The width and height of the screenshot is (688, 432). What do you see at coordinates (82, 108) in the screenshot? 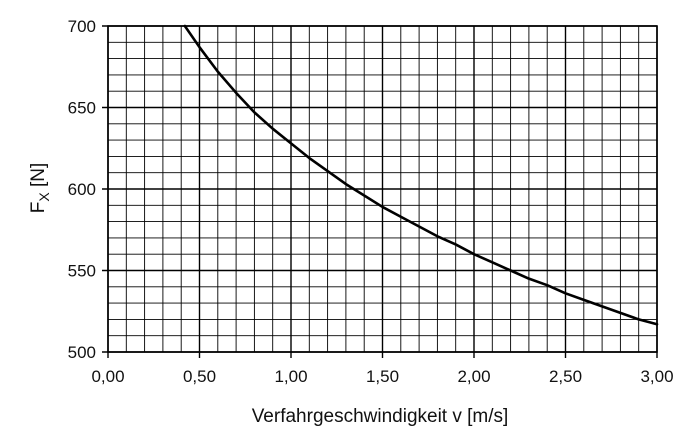
I see `y-tick-label: 650` at bounding box center [82, 108].